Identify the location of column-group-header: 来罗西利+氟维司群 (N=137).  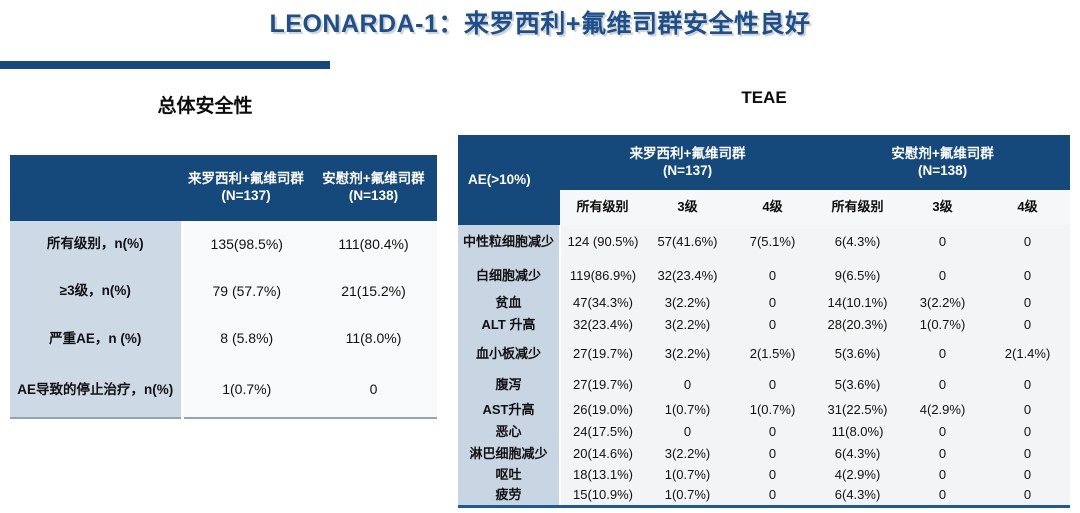
(246, 188).